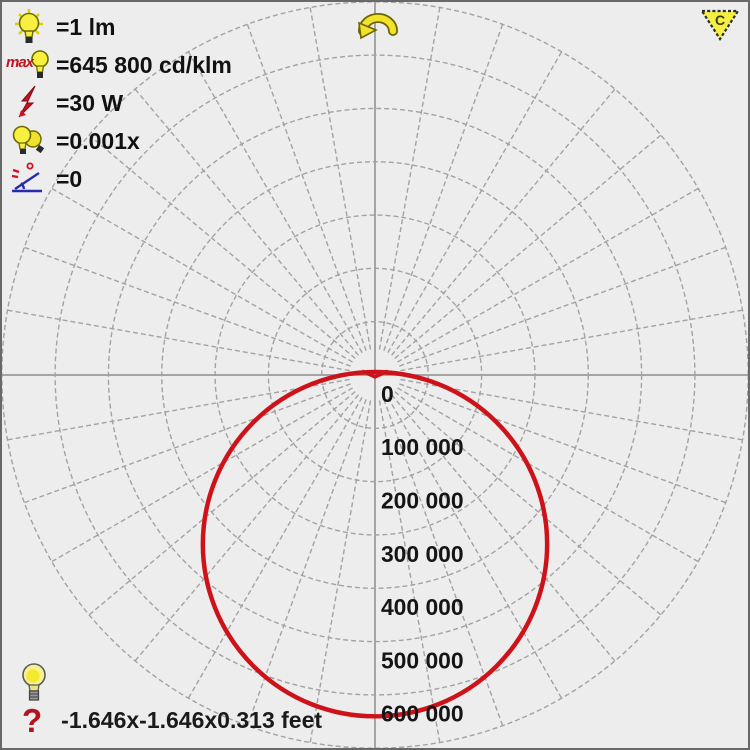 This screenshot has width=750, height=750. I want to click on luminous-flux-bulb-icon, so click(32, 27).